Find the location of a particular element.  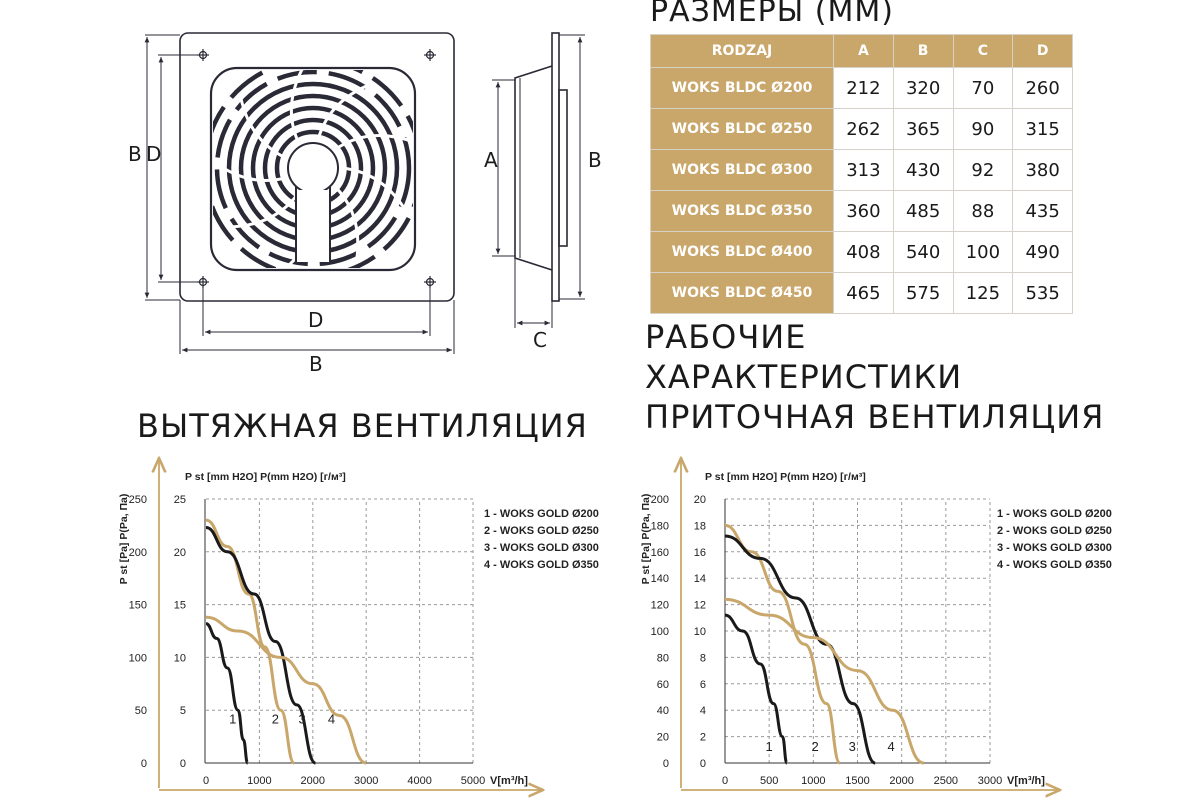

performance-title-line1: РАБОЧИЕ is located at coordinates (726, 337).